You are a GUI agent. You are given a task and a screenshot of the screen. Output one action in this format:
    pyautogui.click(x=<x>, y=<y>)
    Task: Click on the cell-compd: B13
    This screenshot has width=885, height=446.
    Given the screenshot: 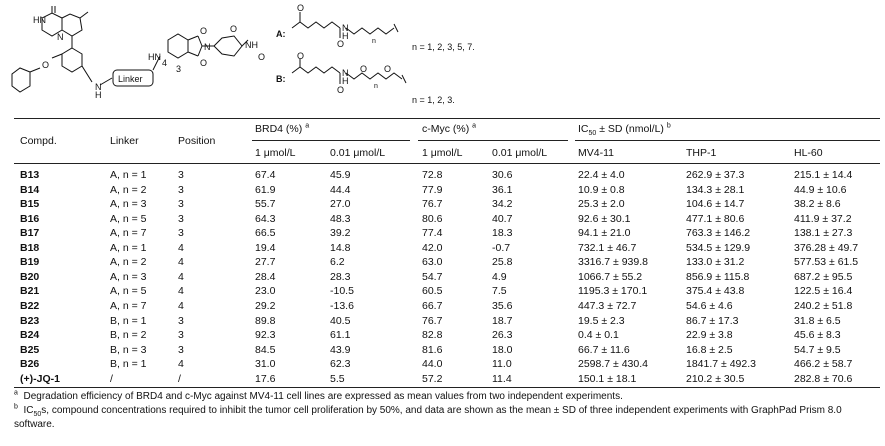 What is the action you would take?
    pyautogui.click(x=30, y=175)
    